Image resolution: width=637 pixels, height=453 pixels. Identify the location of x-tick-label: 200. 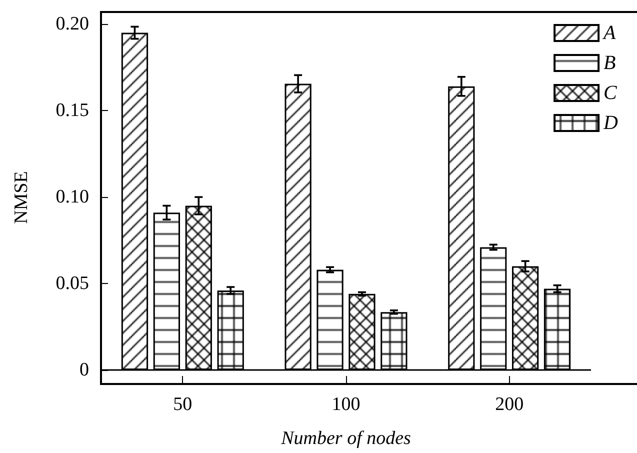
(509, 404).